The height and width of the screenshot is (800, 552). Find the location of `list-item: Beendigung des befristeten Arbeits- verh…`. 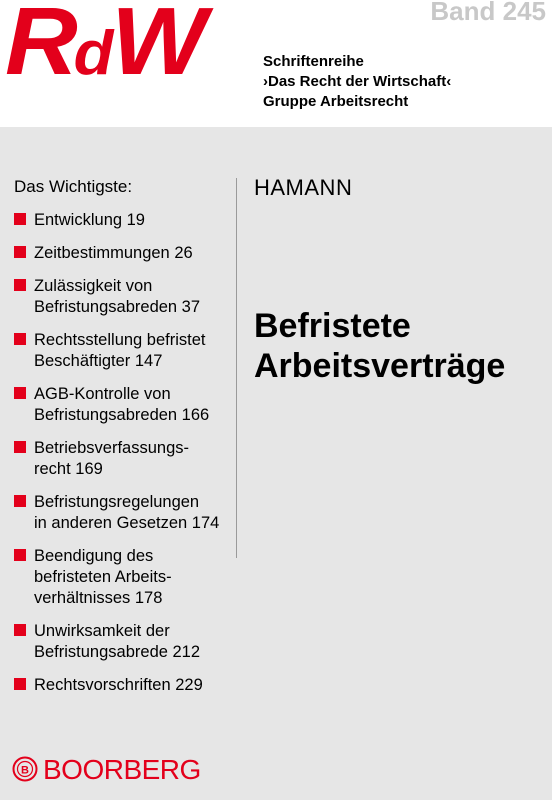

list-item: Beendigung des befristeten Arbeits- verh… is located at coordinates (116, 577).